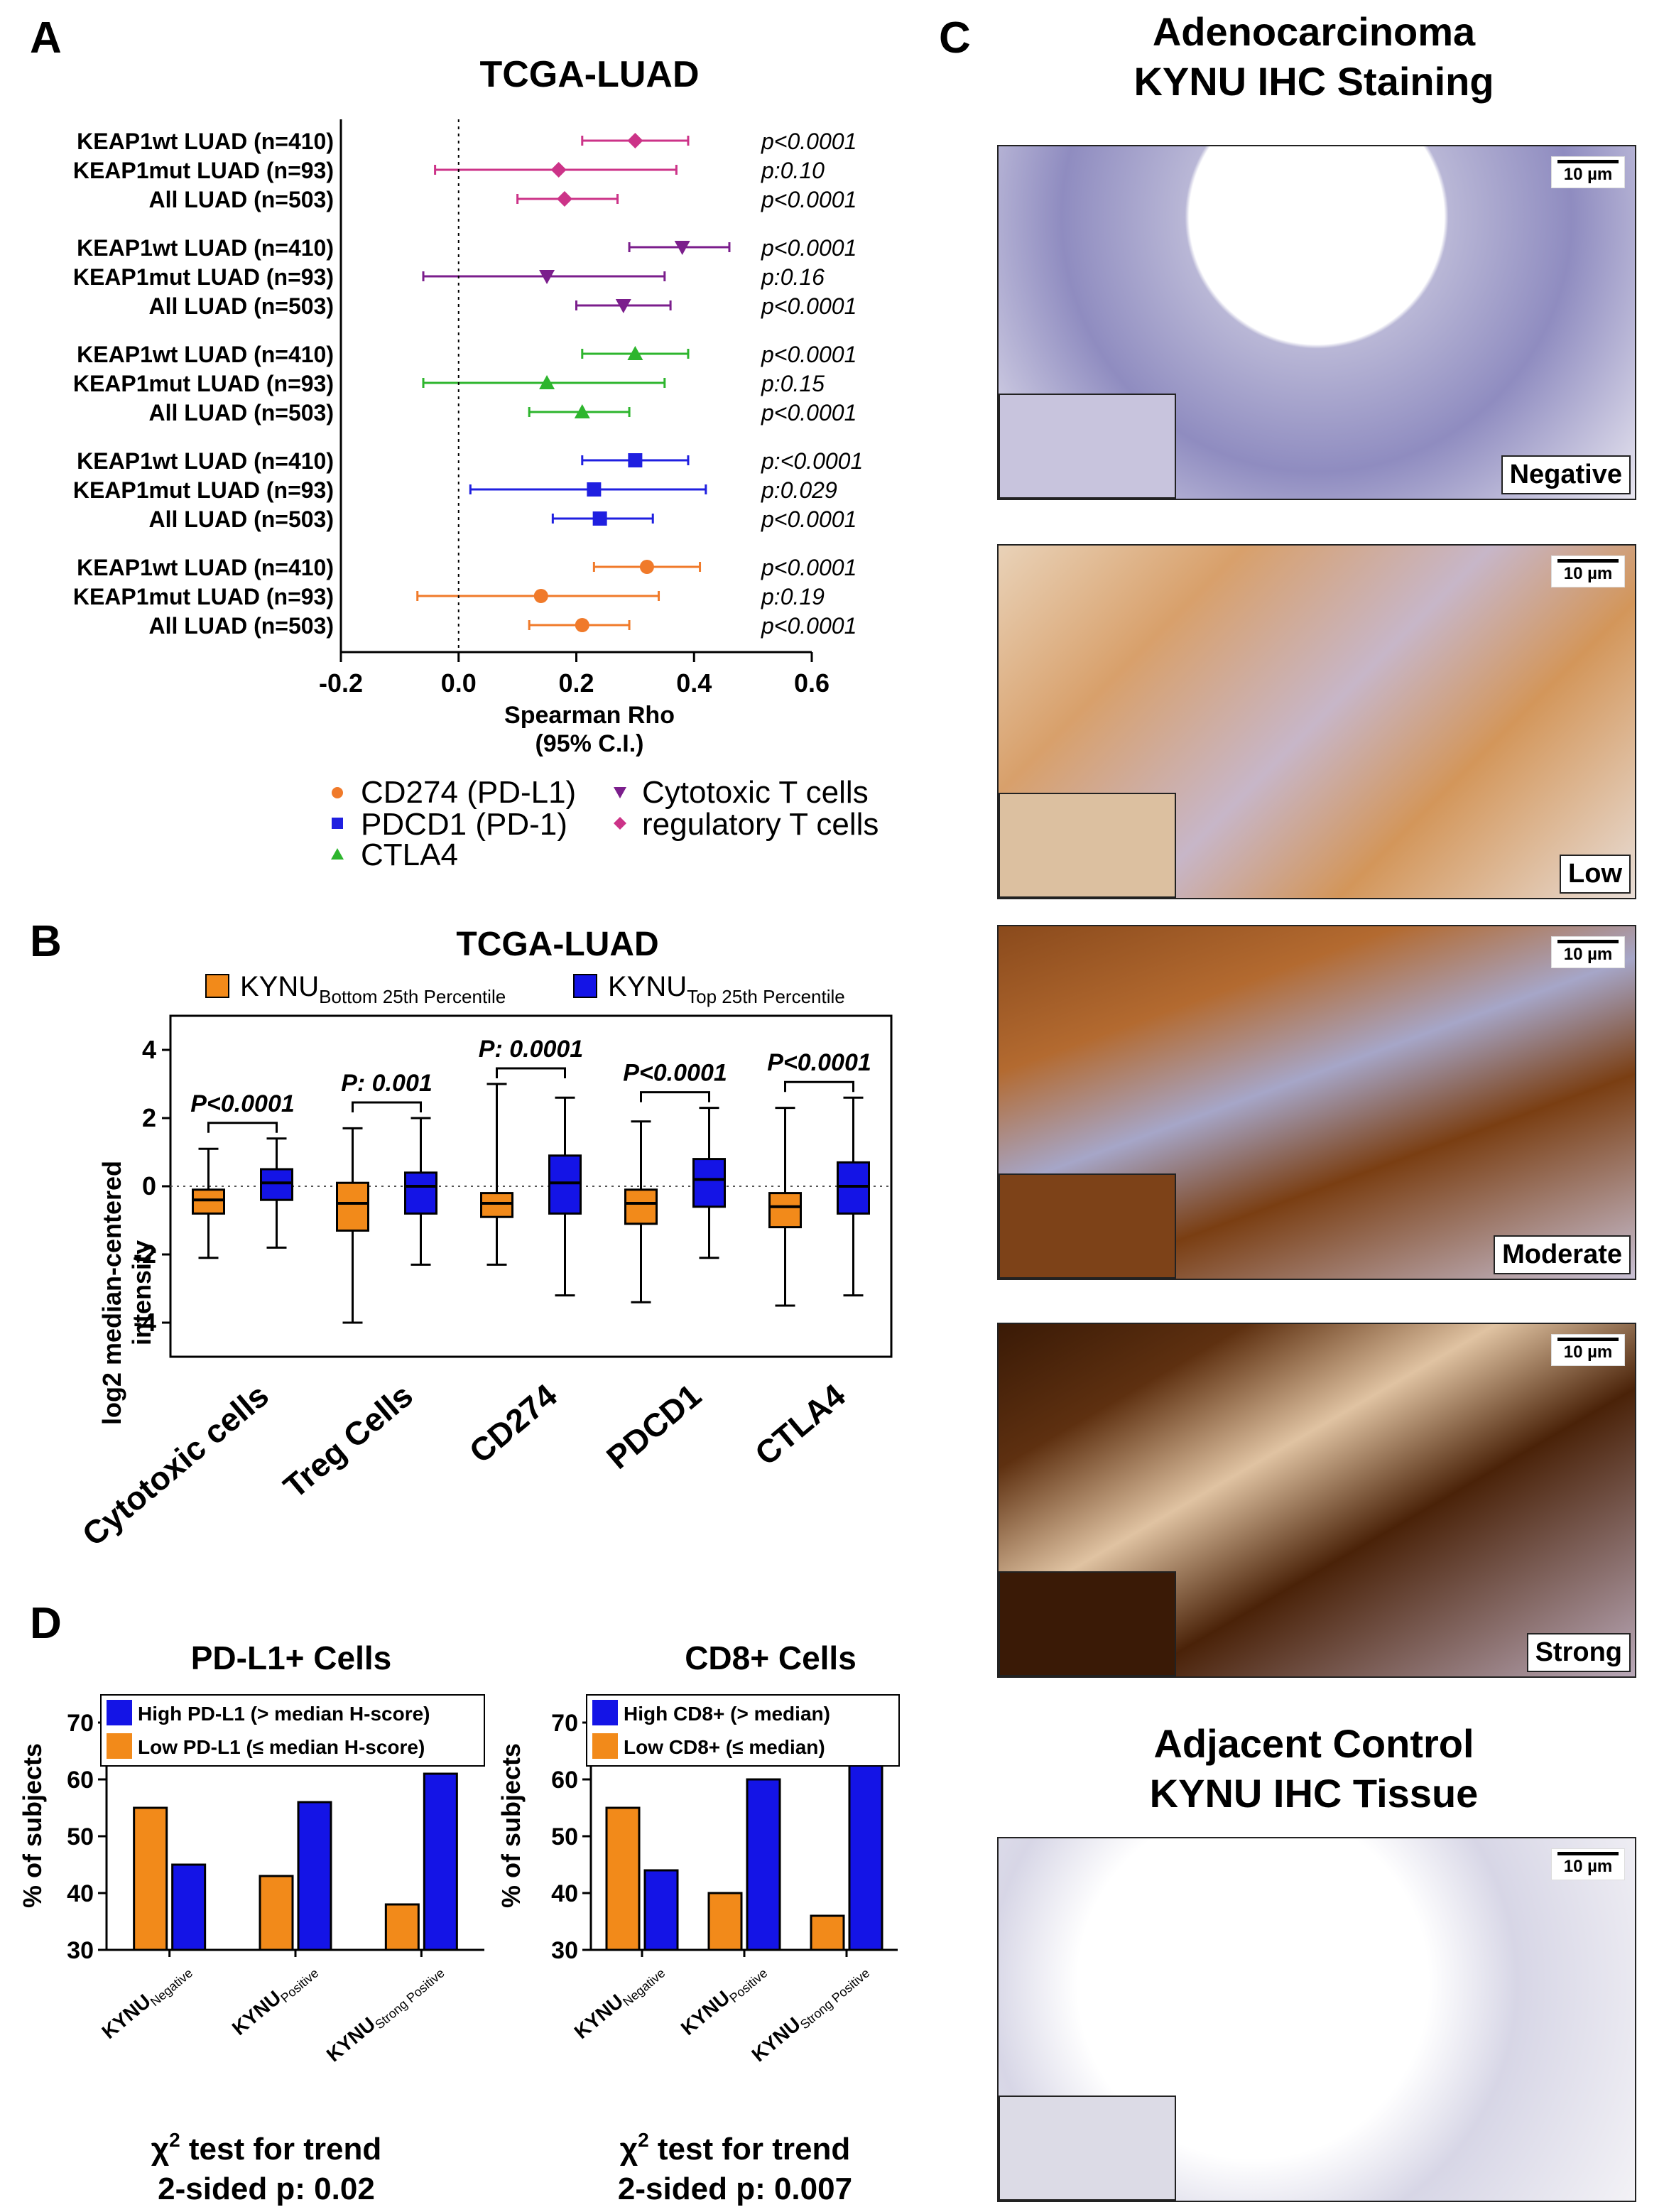 The image size is (1664, 2212). What do you see at coordinates (46, 38) in the screenshot?
I see `panel-letter-a: A` at bounding box center [46, 38].